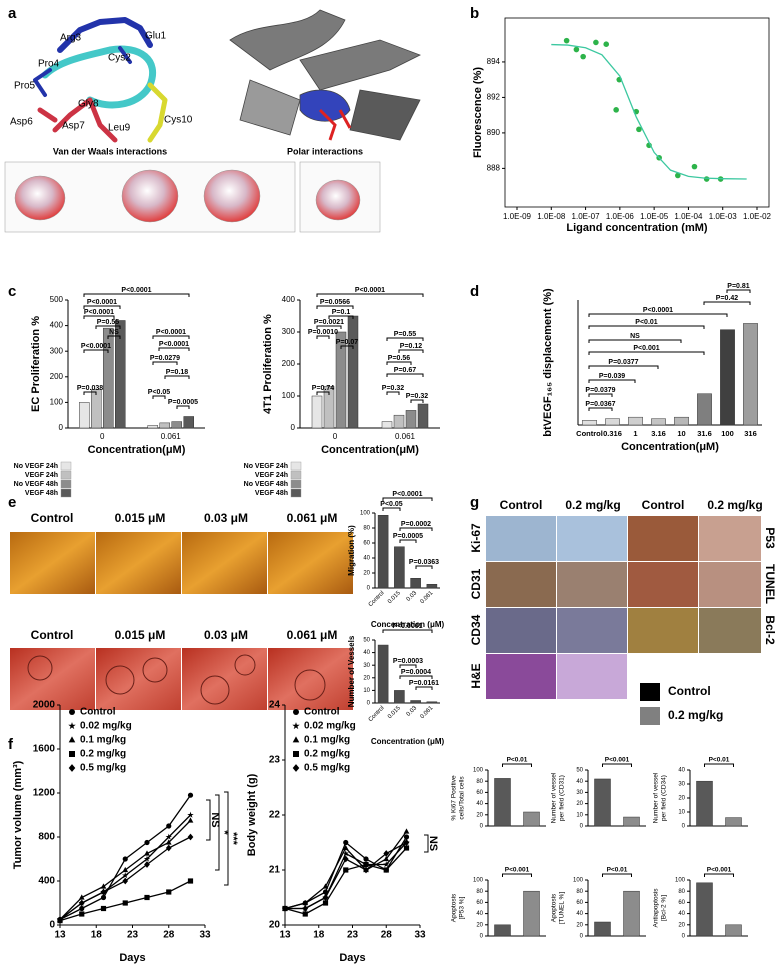 The height and width of the screenshot is (974, 778). Describe the element at coordinates (266, 466) in the screenshot. I see `legend-label: No VEGF 24h` at that location.